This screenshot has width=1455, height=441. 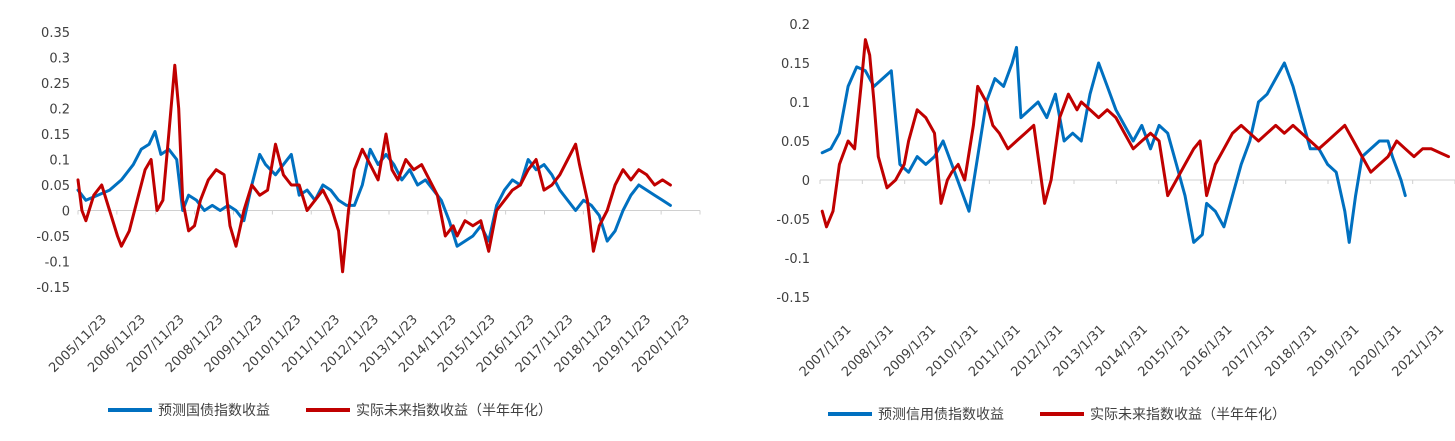 What do you see at coordinates (941, 415) in the screenshot?
I see `legend-label: 预测信用债指数收益` at bounding box center [941, 415].